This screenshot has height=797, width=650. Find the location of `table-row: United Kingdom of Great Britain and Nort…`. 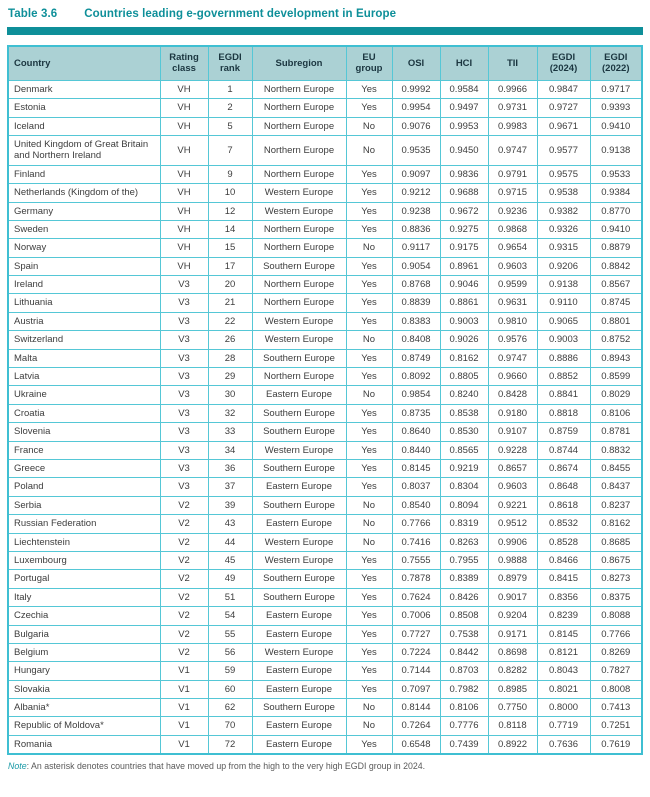

table-row: United Kingdom of Great Britain and Nort… is located at coordinates (325, 150).